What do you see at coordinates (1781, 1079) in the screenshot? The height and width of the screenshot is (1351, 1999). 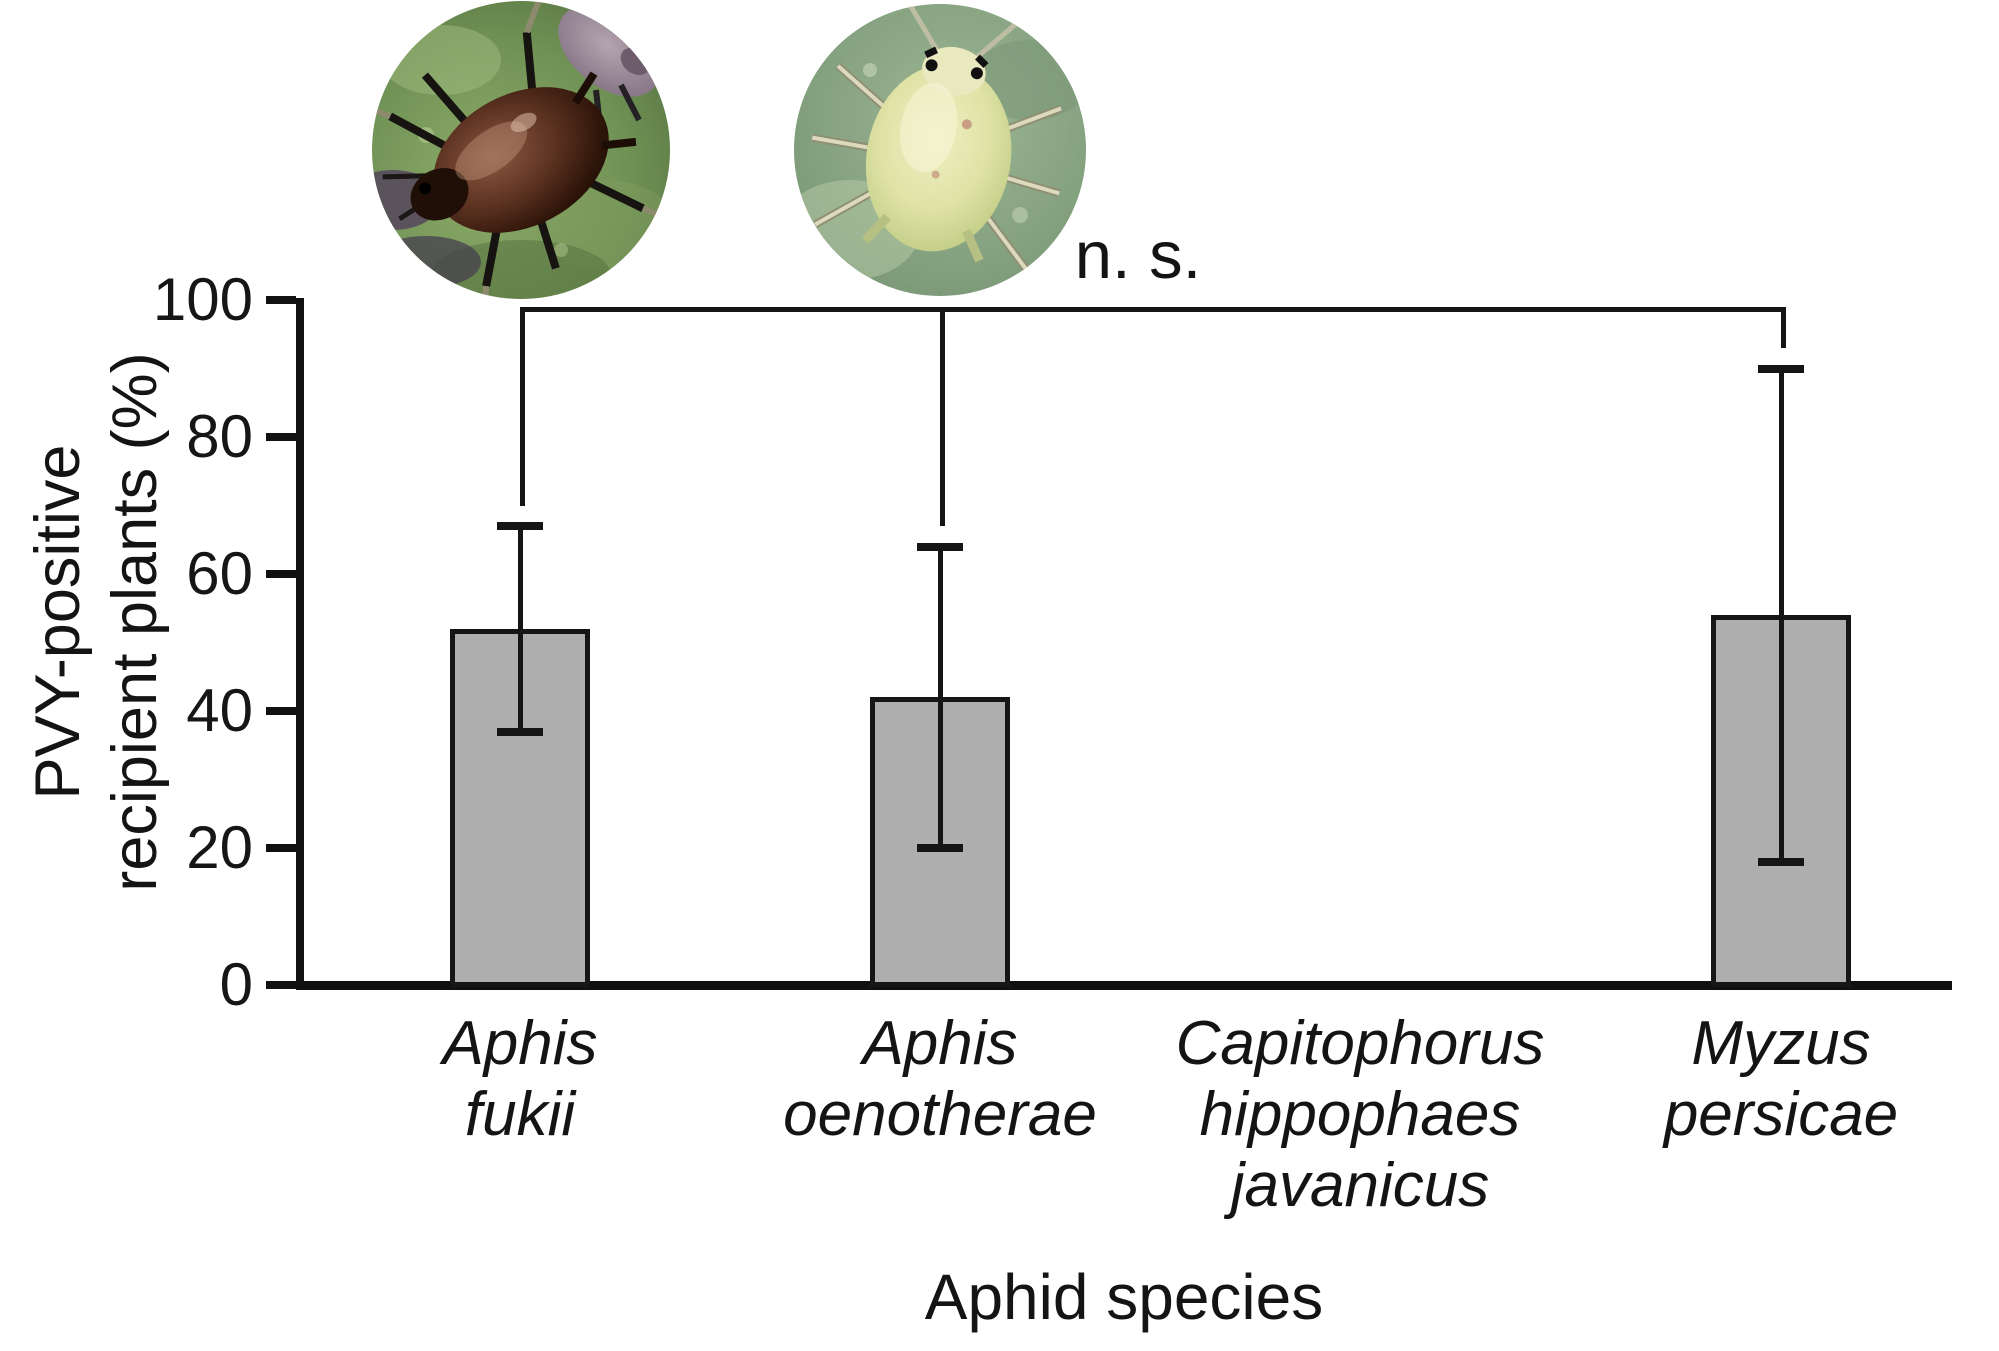 I see `category-label: Myzus persicae` at bounding box center [1781, 1079].